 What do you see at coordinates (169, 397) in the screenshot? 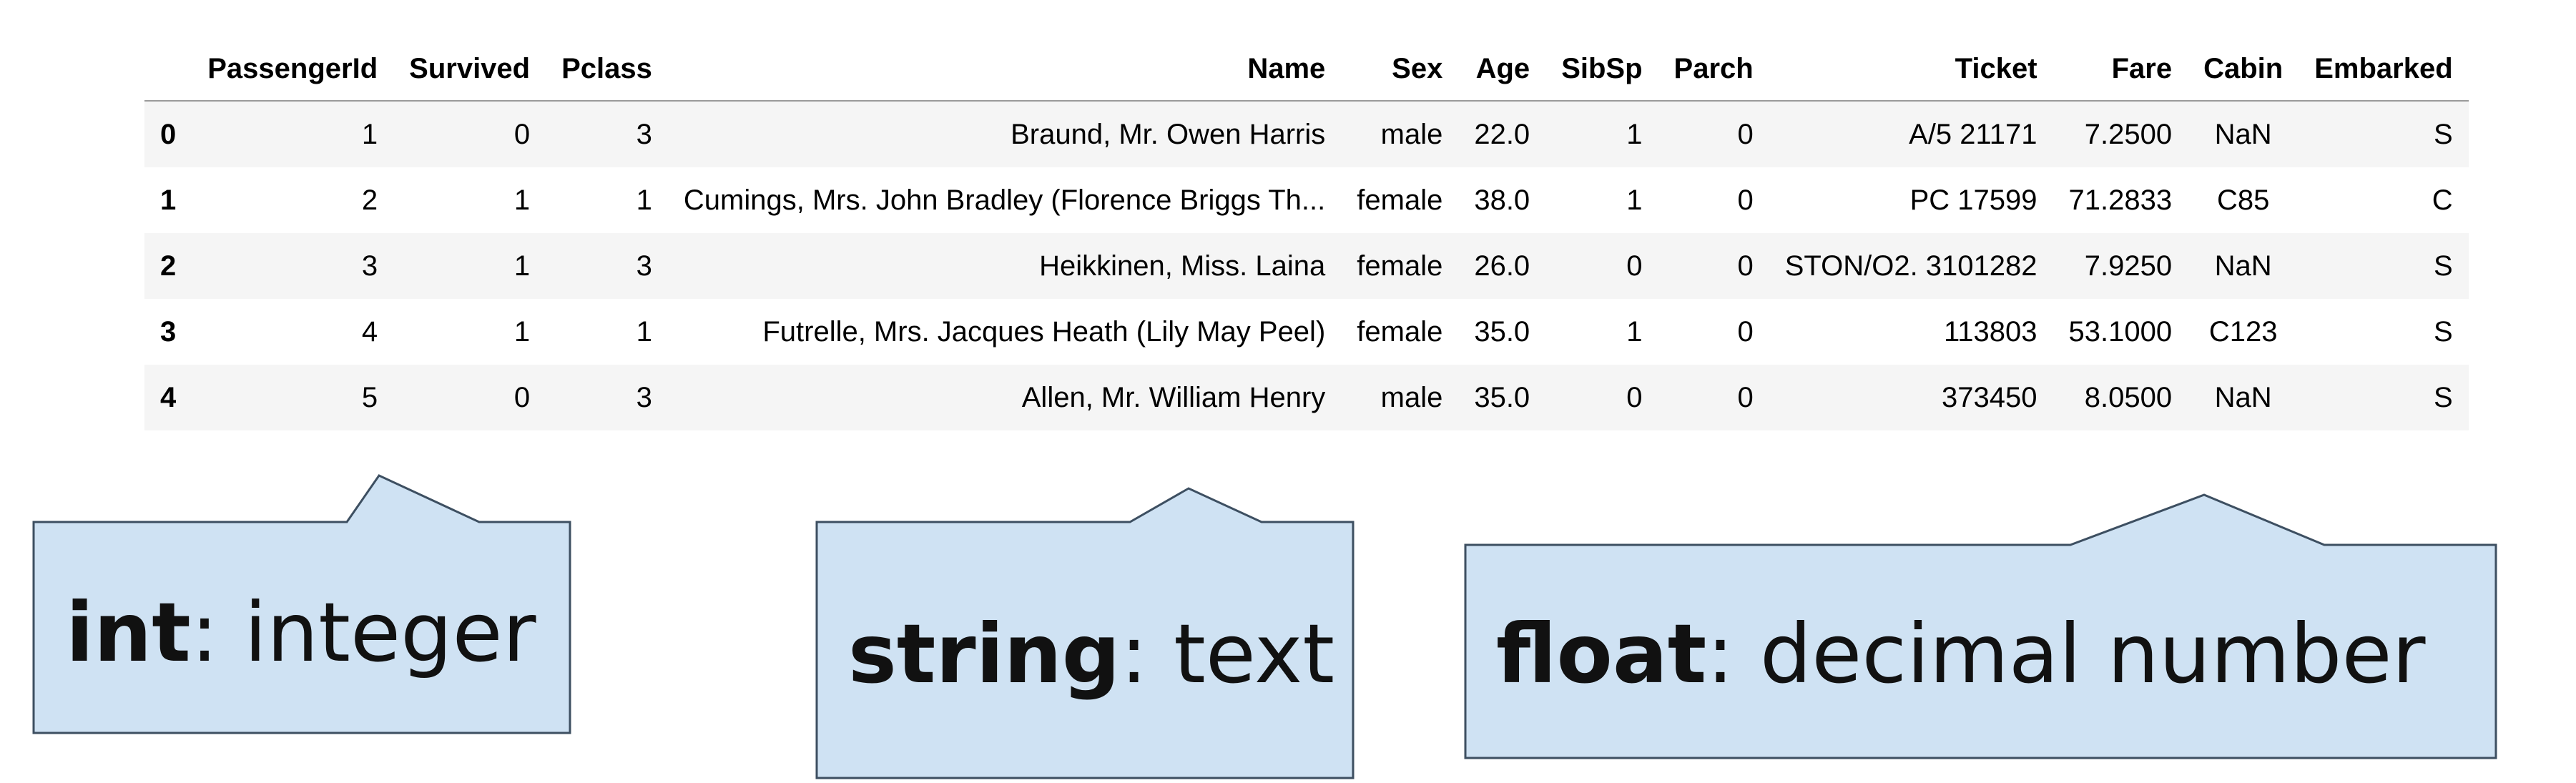
I see `row-index: 4` at bounding box center [169, 397].